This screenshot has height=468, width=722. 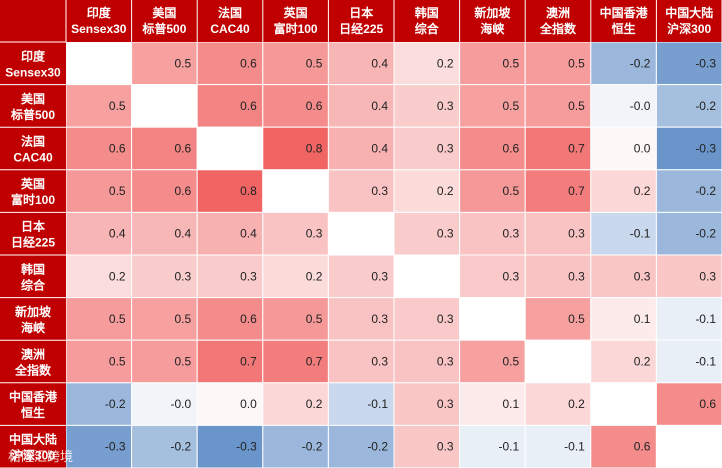 I want to click on row-header: 美国标普500, so click(x=32, y=106).